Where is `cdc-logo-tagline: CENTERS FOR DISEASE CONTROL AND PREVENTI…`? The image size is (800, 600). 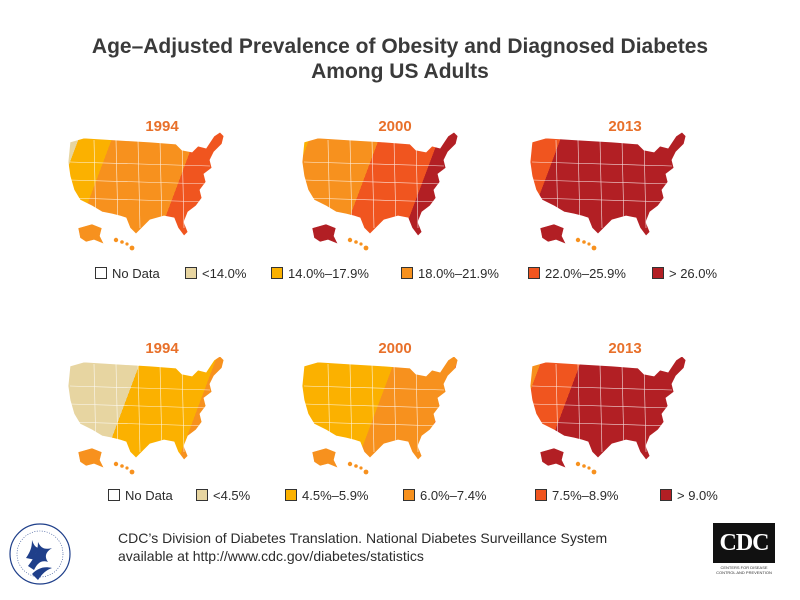
cdc-logo-tagline: CENTERS FOR DISEASE CONTROL AND PREVENTI… is located at coordinates (744, 570).